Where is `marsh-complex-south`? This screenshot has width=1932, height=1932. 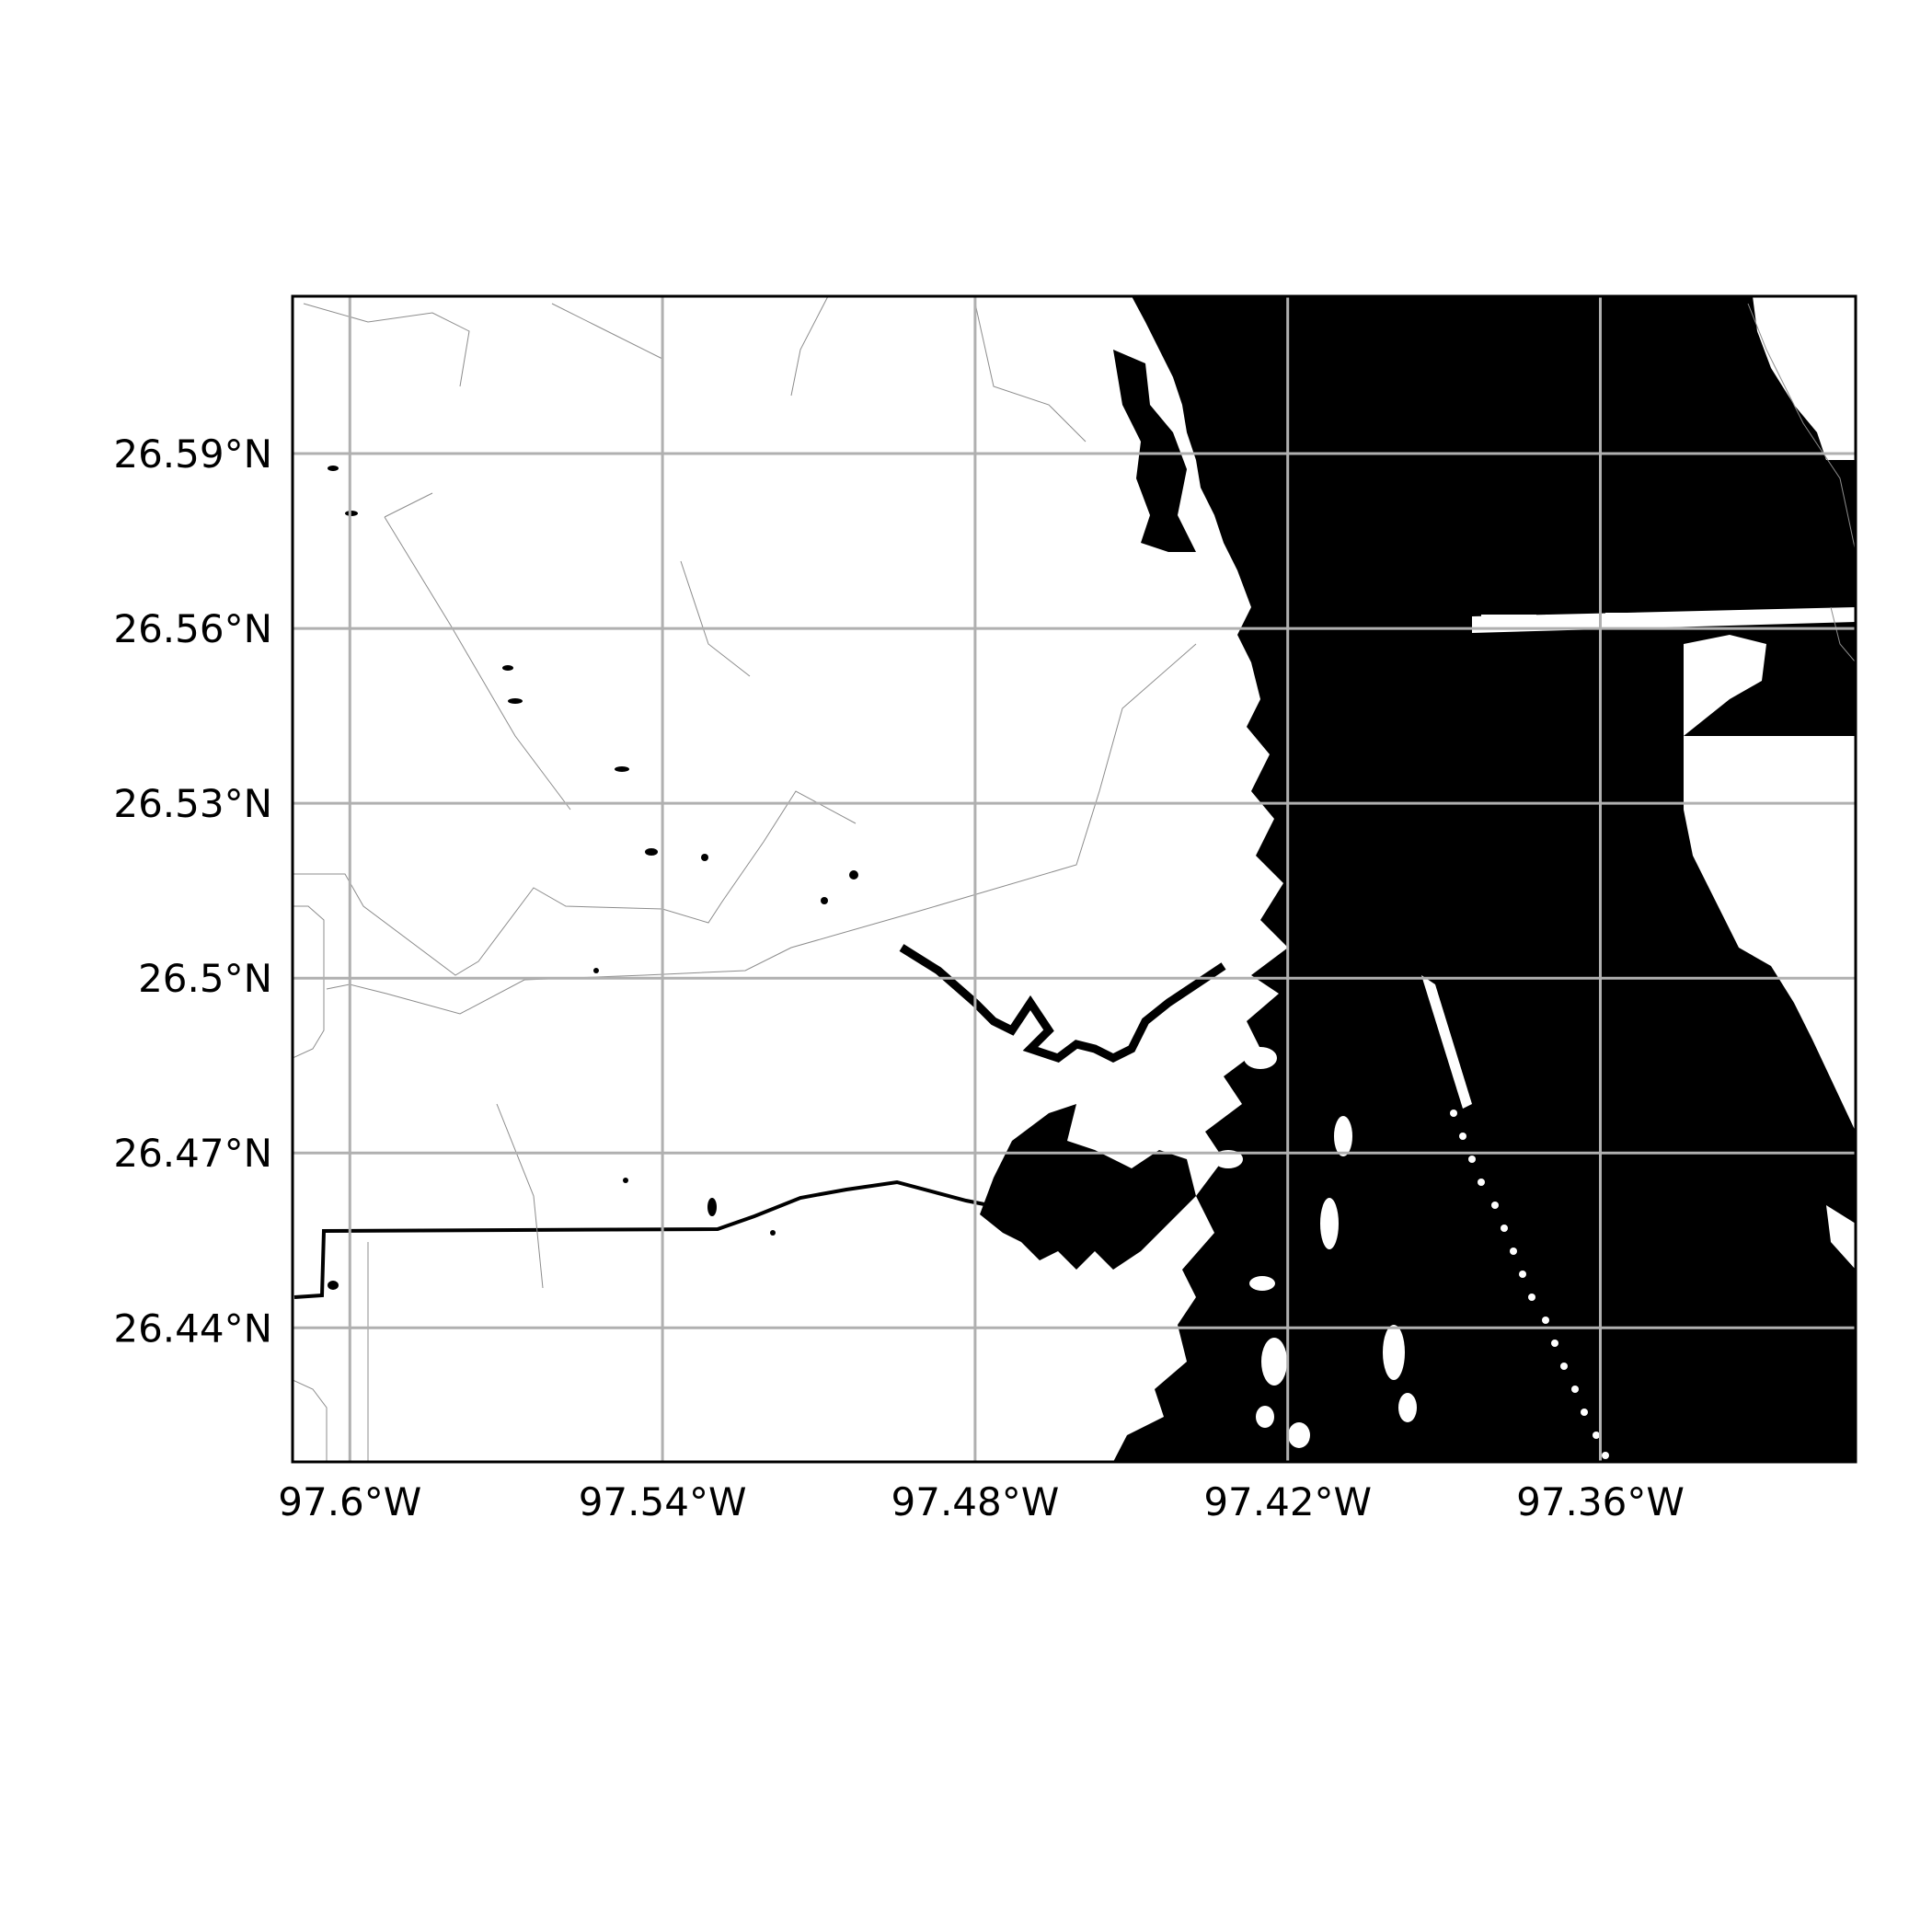 marsh-complex-south is located at coordinates (1088, 1187).